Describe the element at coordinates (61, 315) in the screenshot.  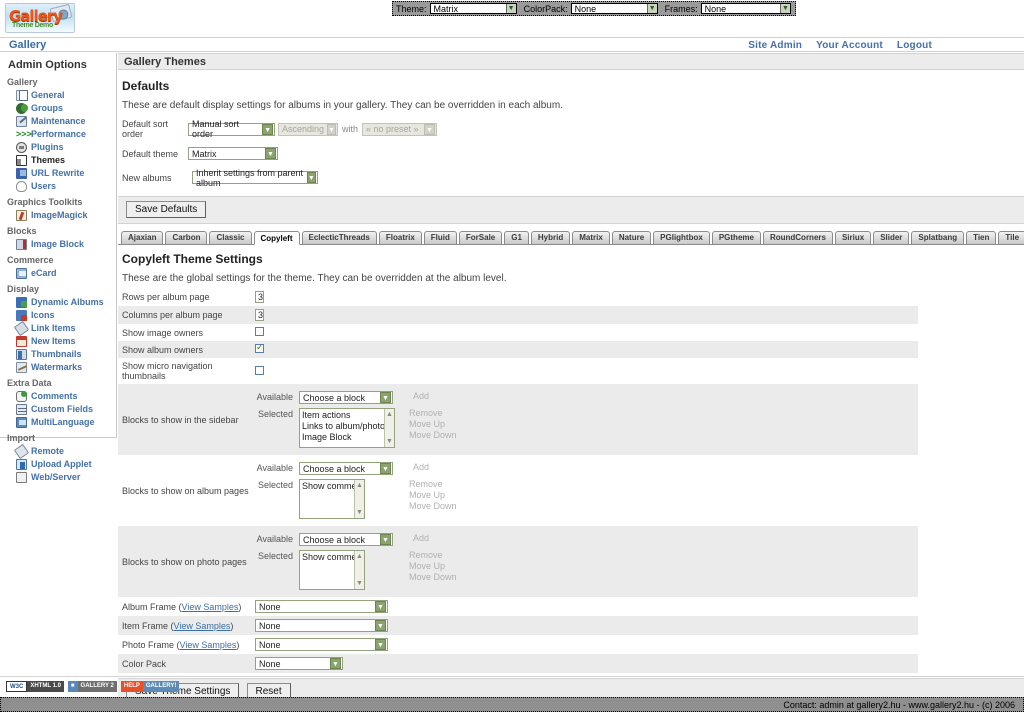
I see `sidebar-item-icons: Icons` at that location.